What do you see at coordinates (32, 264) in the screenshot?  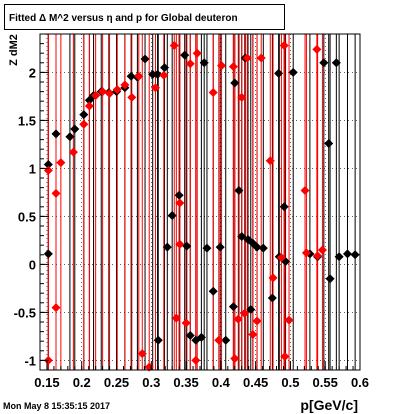 I see `y-tick-label: 0` at bounding box center [32, 264].